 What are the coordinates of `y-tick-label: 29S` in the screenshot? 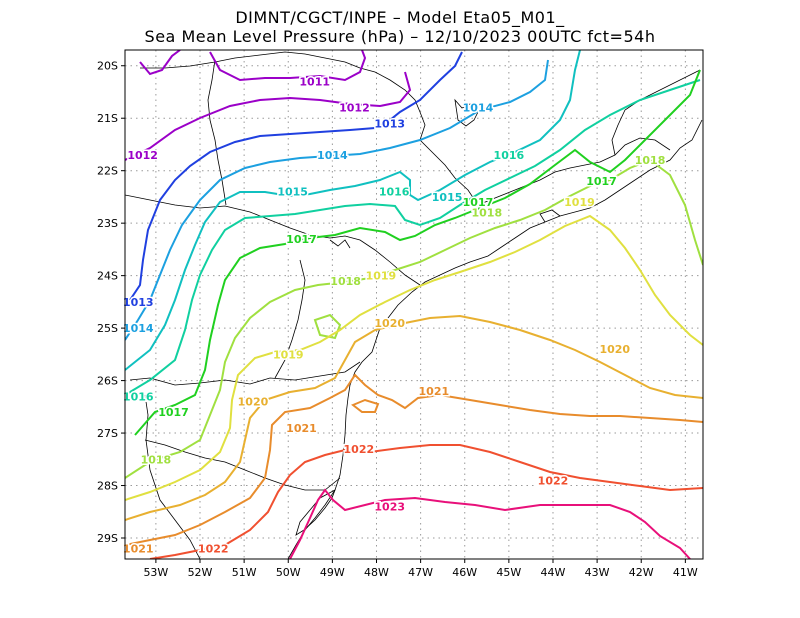 It's located at (107, 538).